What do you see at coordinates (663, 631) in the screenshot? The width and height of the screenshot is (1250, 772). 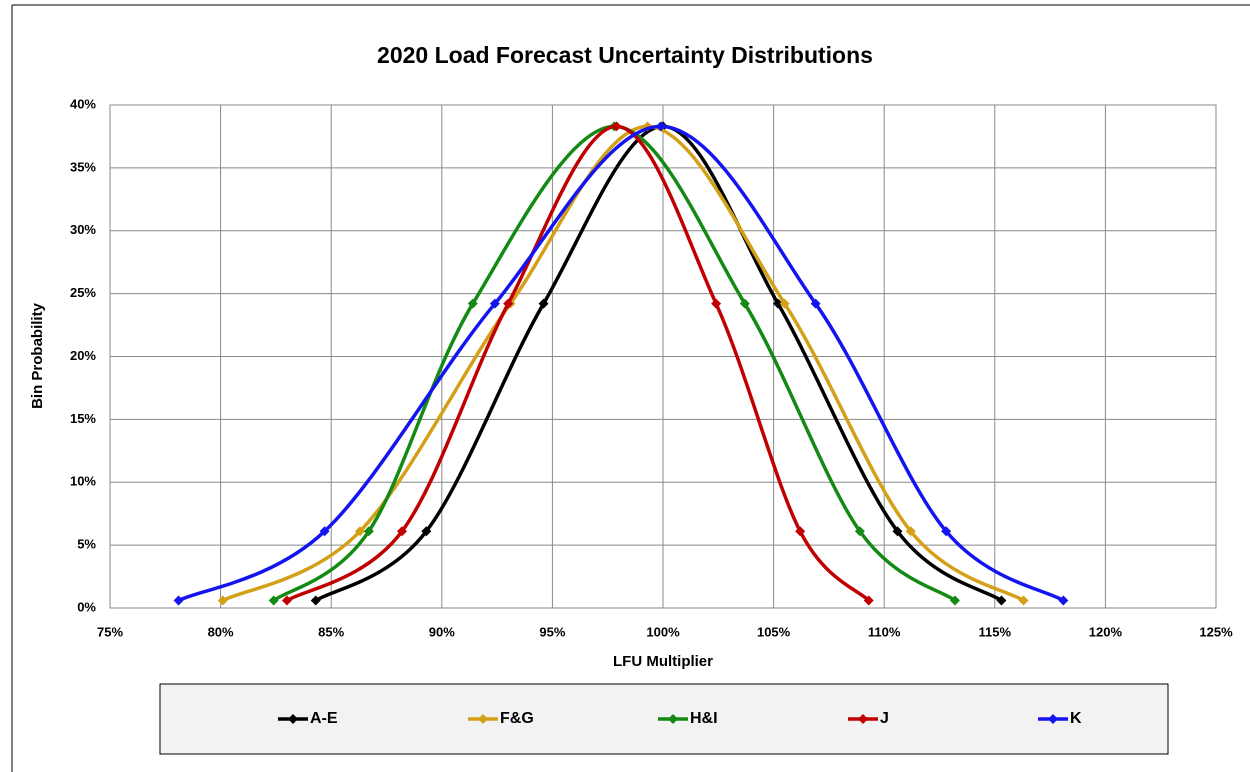 I see `x-tick-label: 100%` at bounding box center [663, 631].